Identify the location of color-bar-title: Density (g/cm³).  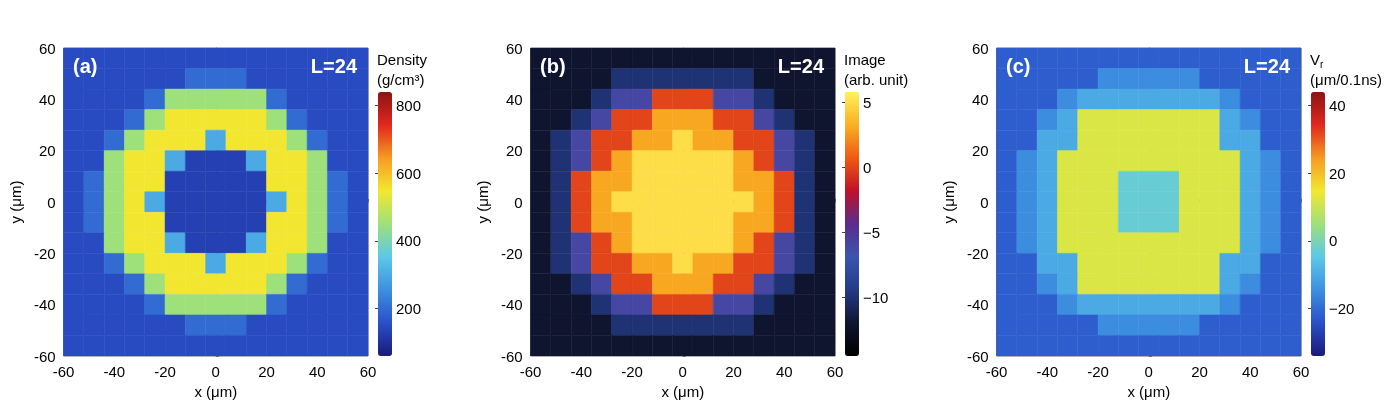
(402, 69).